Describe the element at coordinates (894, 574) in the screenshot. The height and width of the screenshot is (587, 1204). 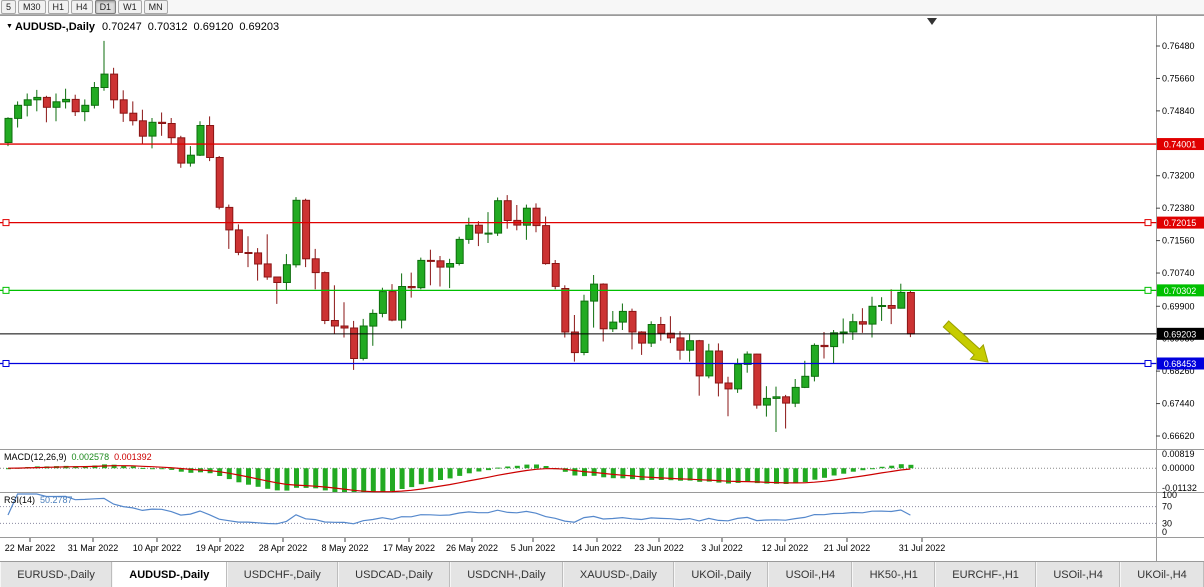
I see `chart-tab: HK50-,H1` at that location.